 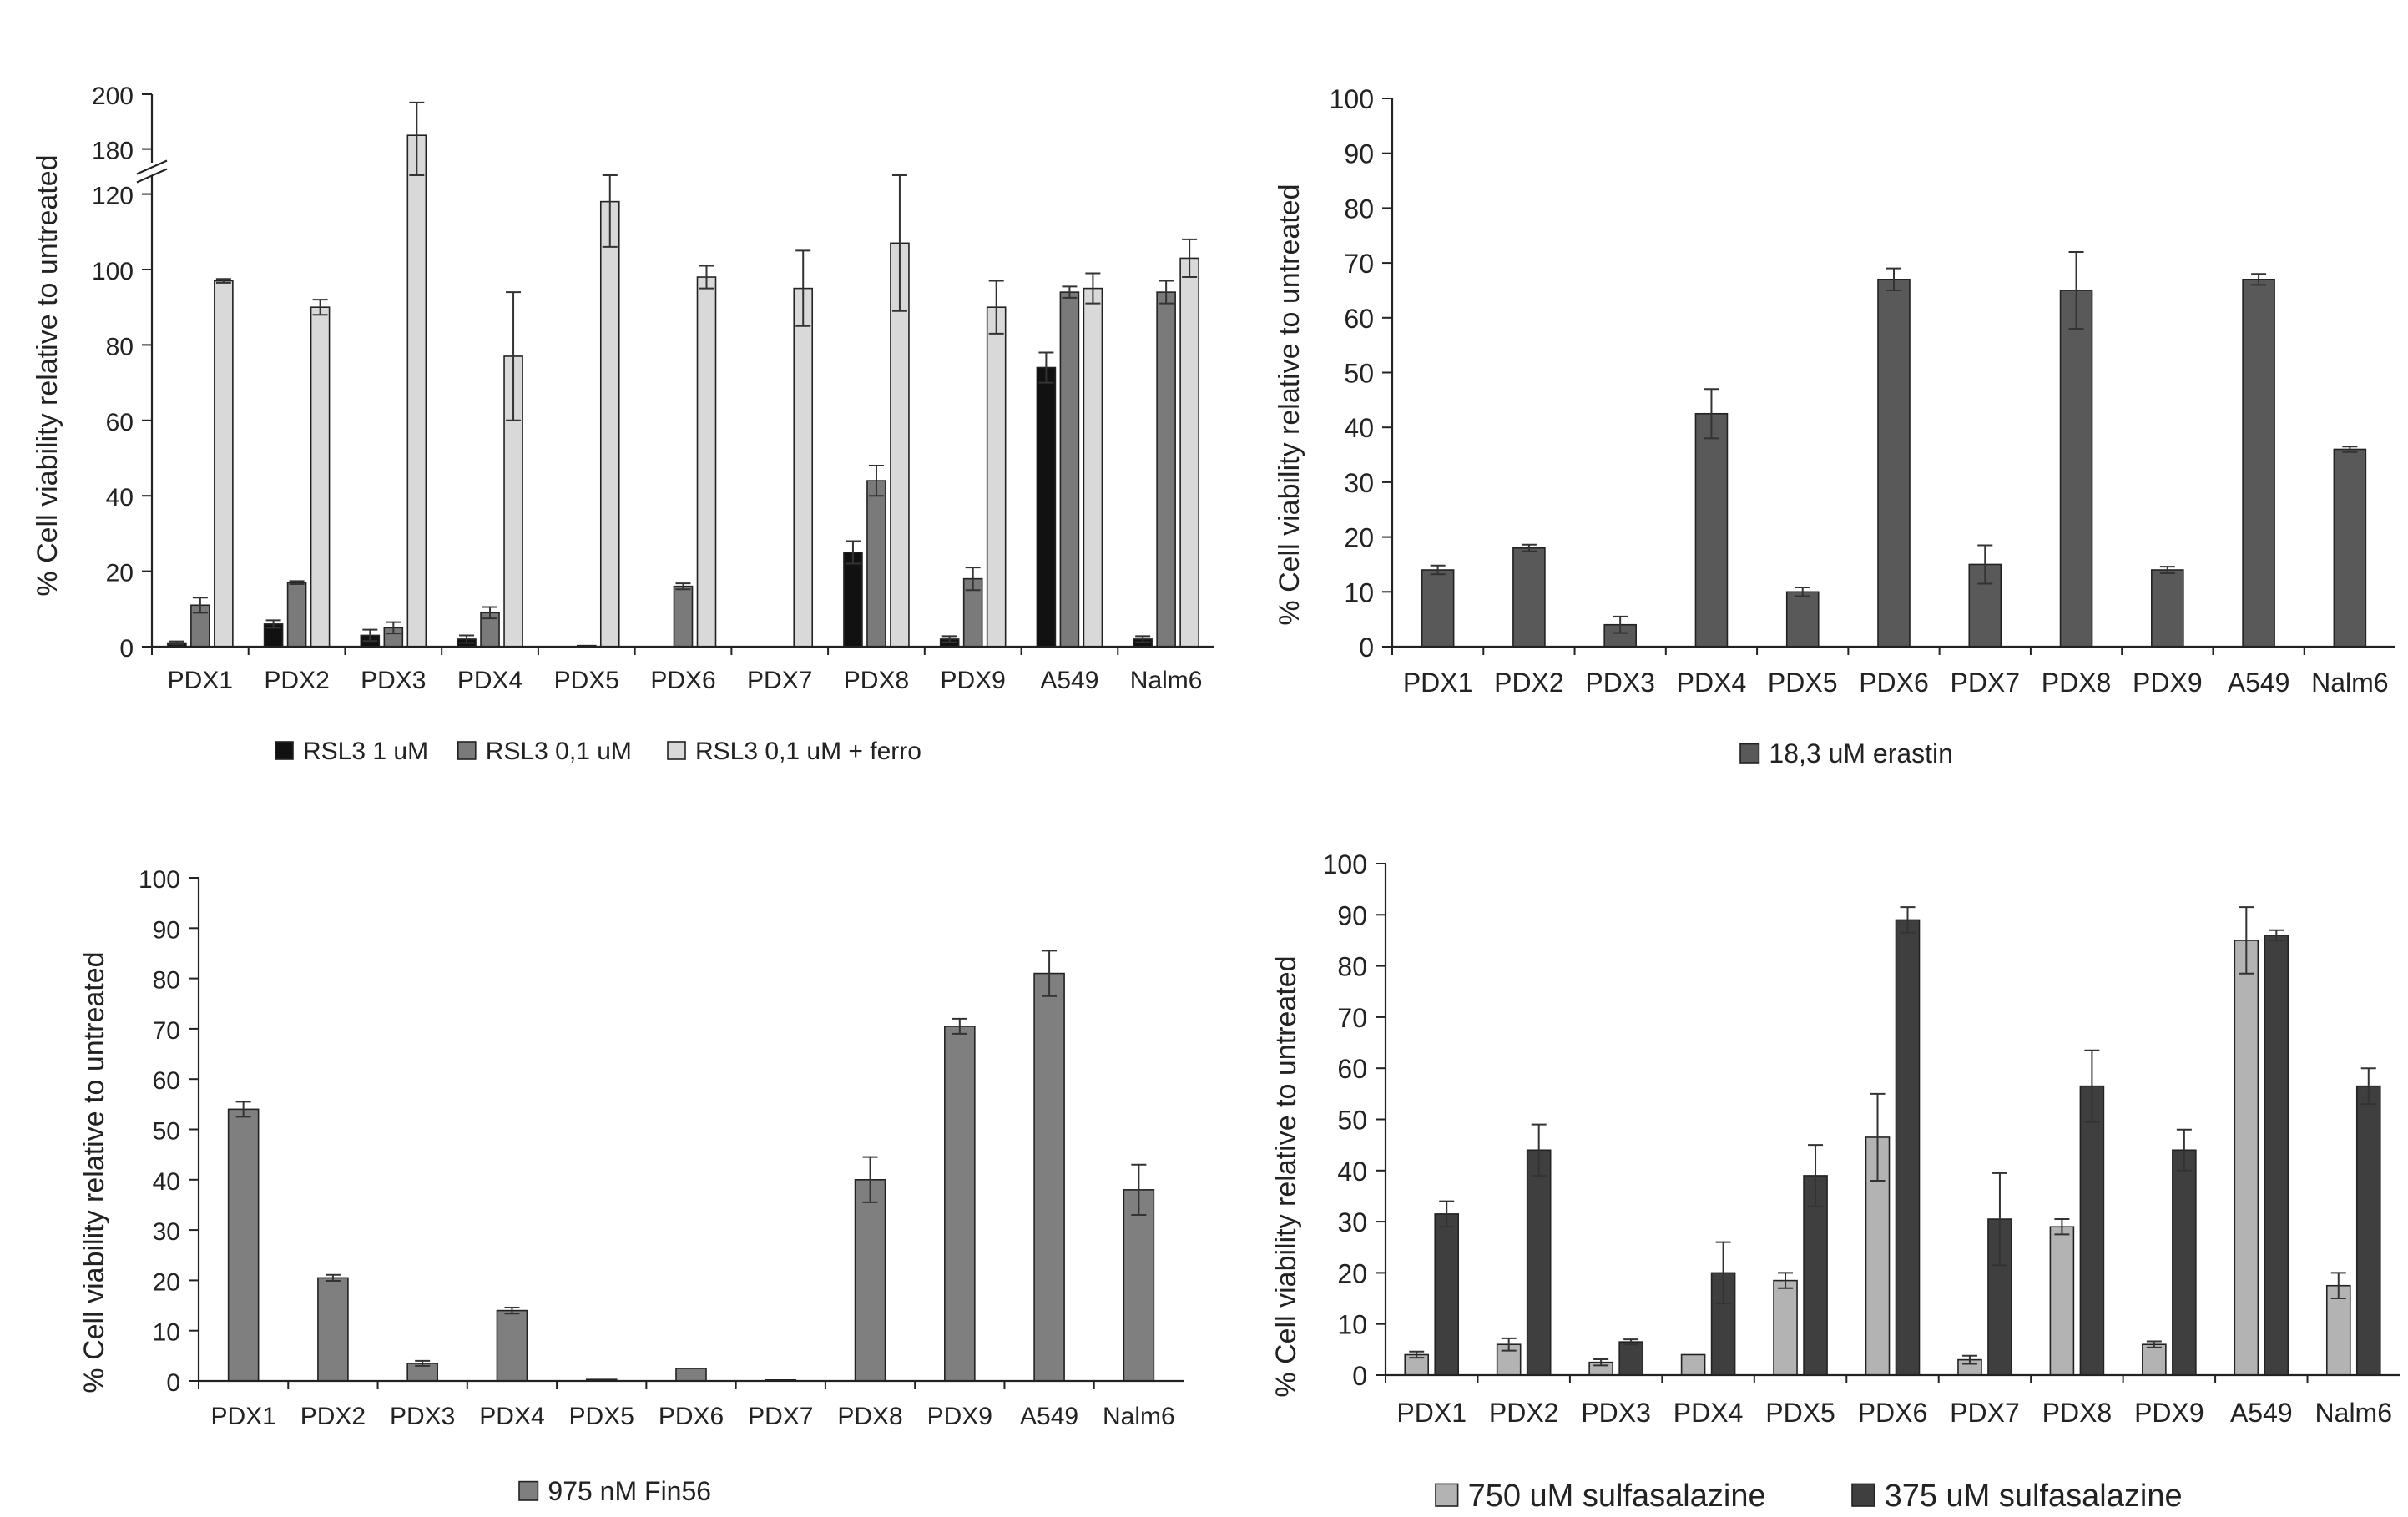 What do you see at coordinates (1352, 1121) in the screenshot?
I see `y-tick-label: 50` at bounding box center [1352, 1121].